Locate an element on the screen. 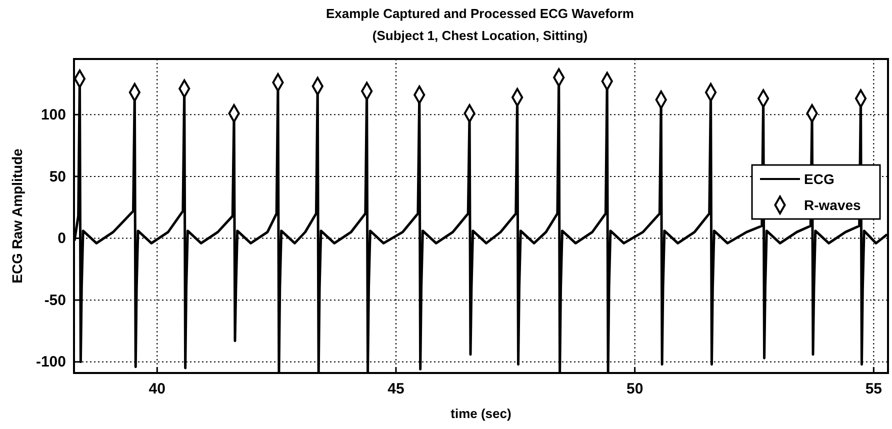 This screenshot has width=892, height=429. legend-label: R-waves is located at coordinates (833, 205).